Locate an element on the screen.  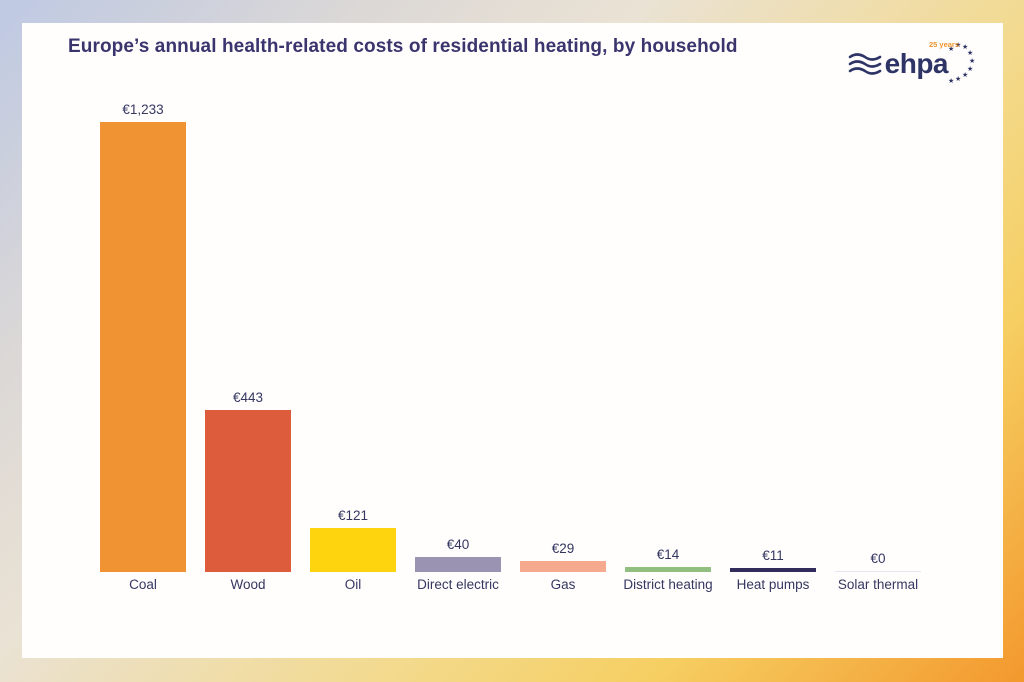
logo-brand-text: ehpa is located at coordinates (916, 63).